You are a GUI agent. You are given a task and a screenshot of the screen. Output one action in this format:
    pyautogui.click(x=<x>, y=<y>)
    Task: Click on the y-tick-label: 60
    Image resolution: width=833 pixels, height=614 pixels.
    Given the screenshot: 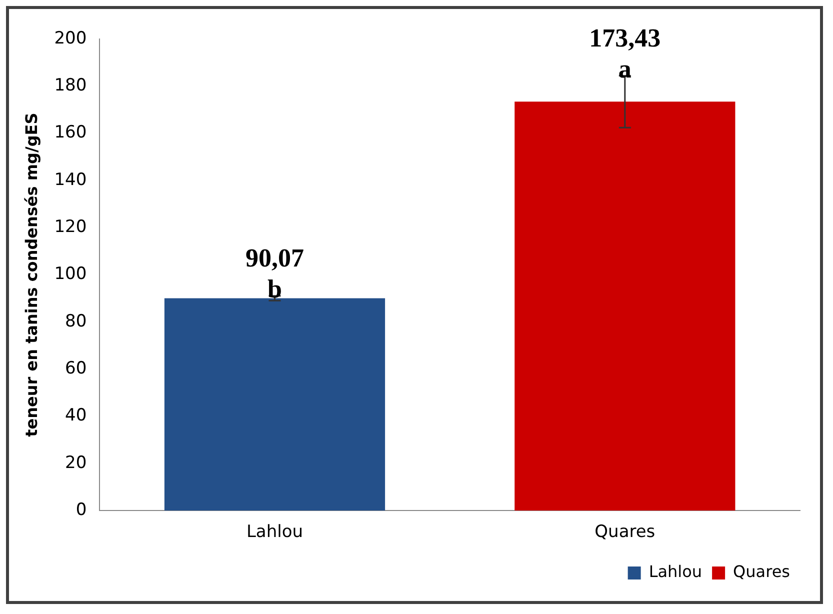 What is the action you would take?
    pyautogui.click(x=76, y=368)
    